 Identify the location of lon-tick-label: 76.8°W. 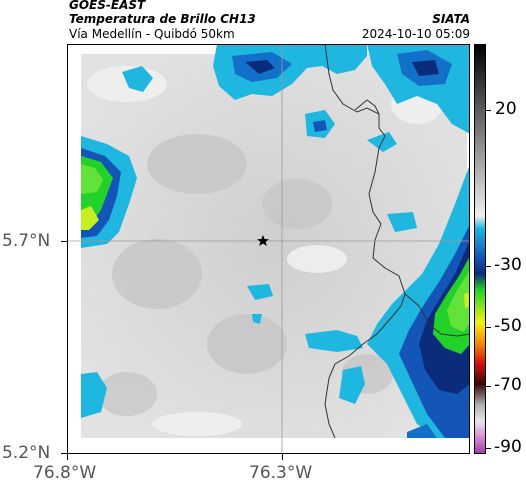
(65, 473).